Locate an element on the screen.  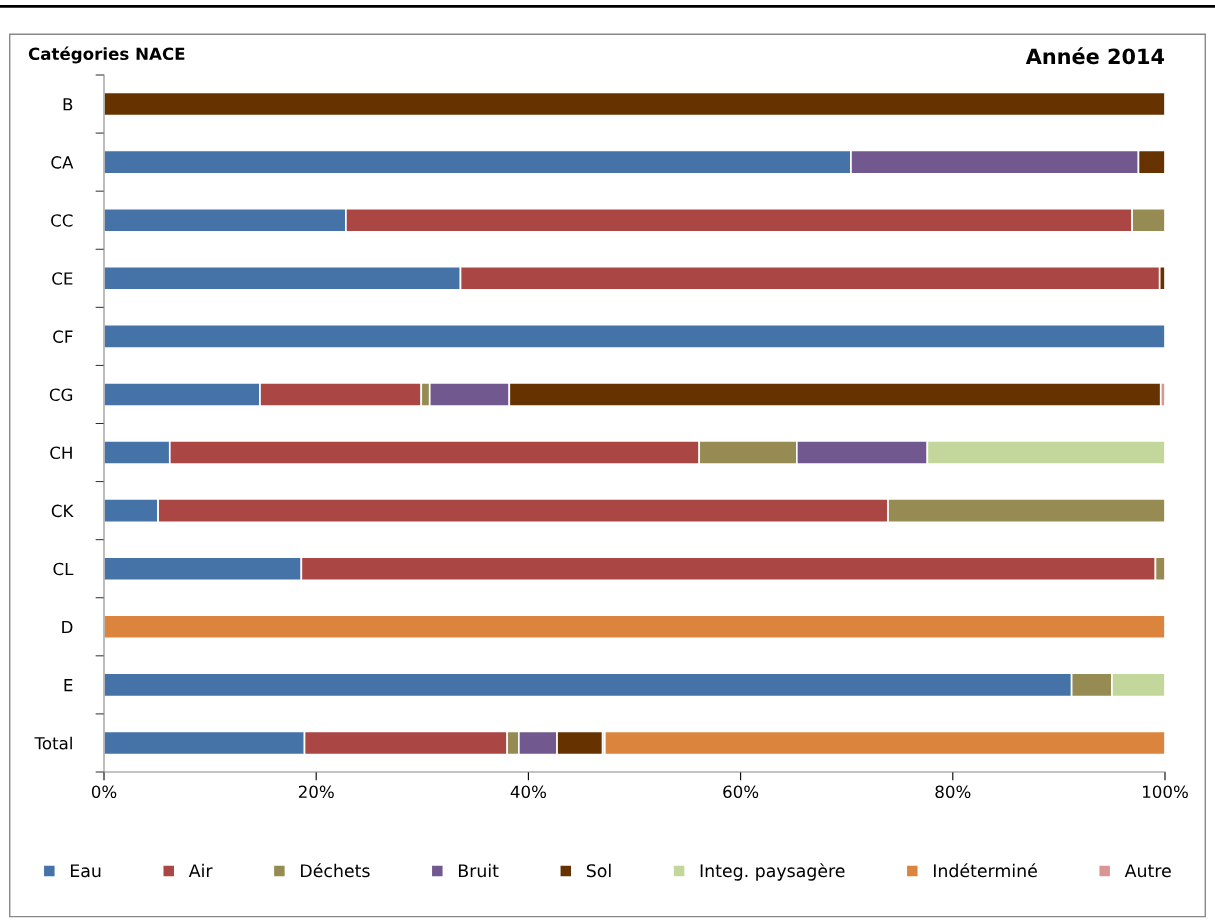
x-tick-label: 40% is located at coordinates (528, 792).